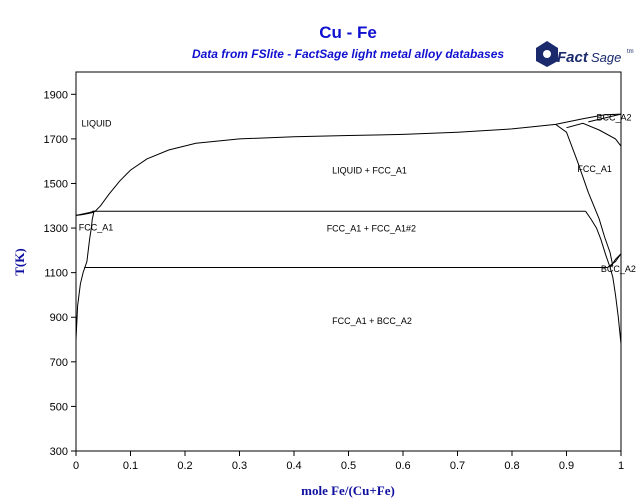 Image resolution: width=640 pixels, height=504 pixels. Describe the element at coordinates (130, 466) in the screenshot. I see `x-tick-label: 0.1` at that location.